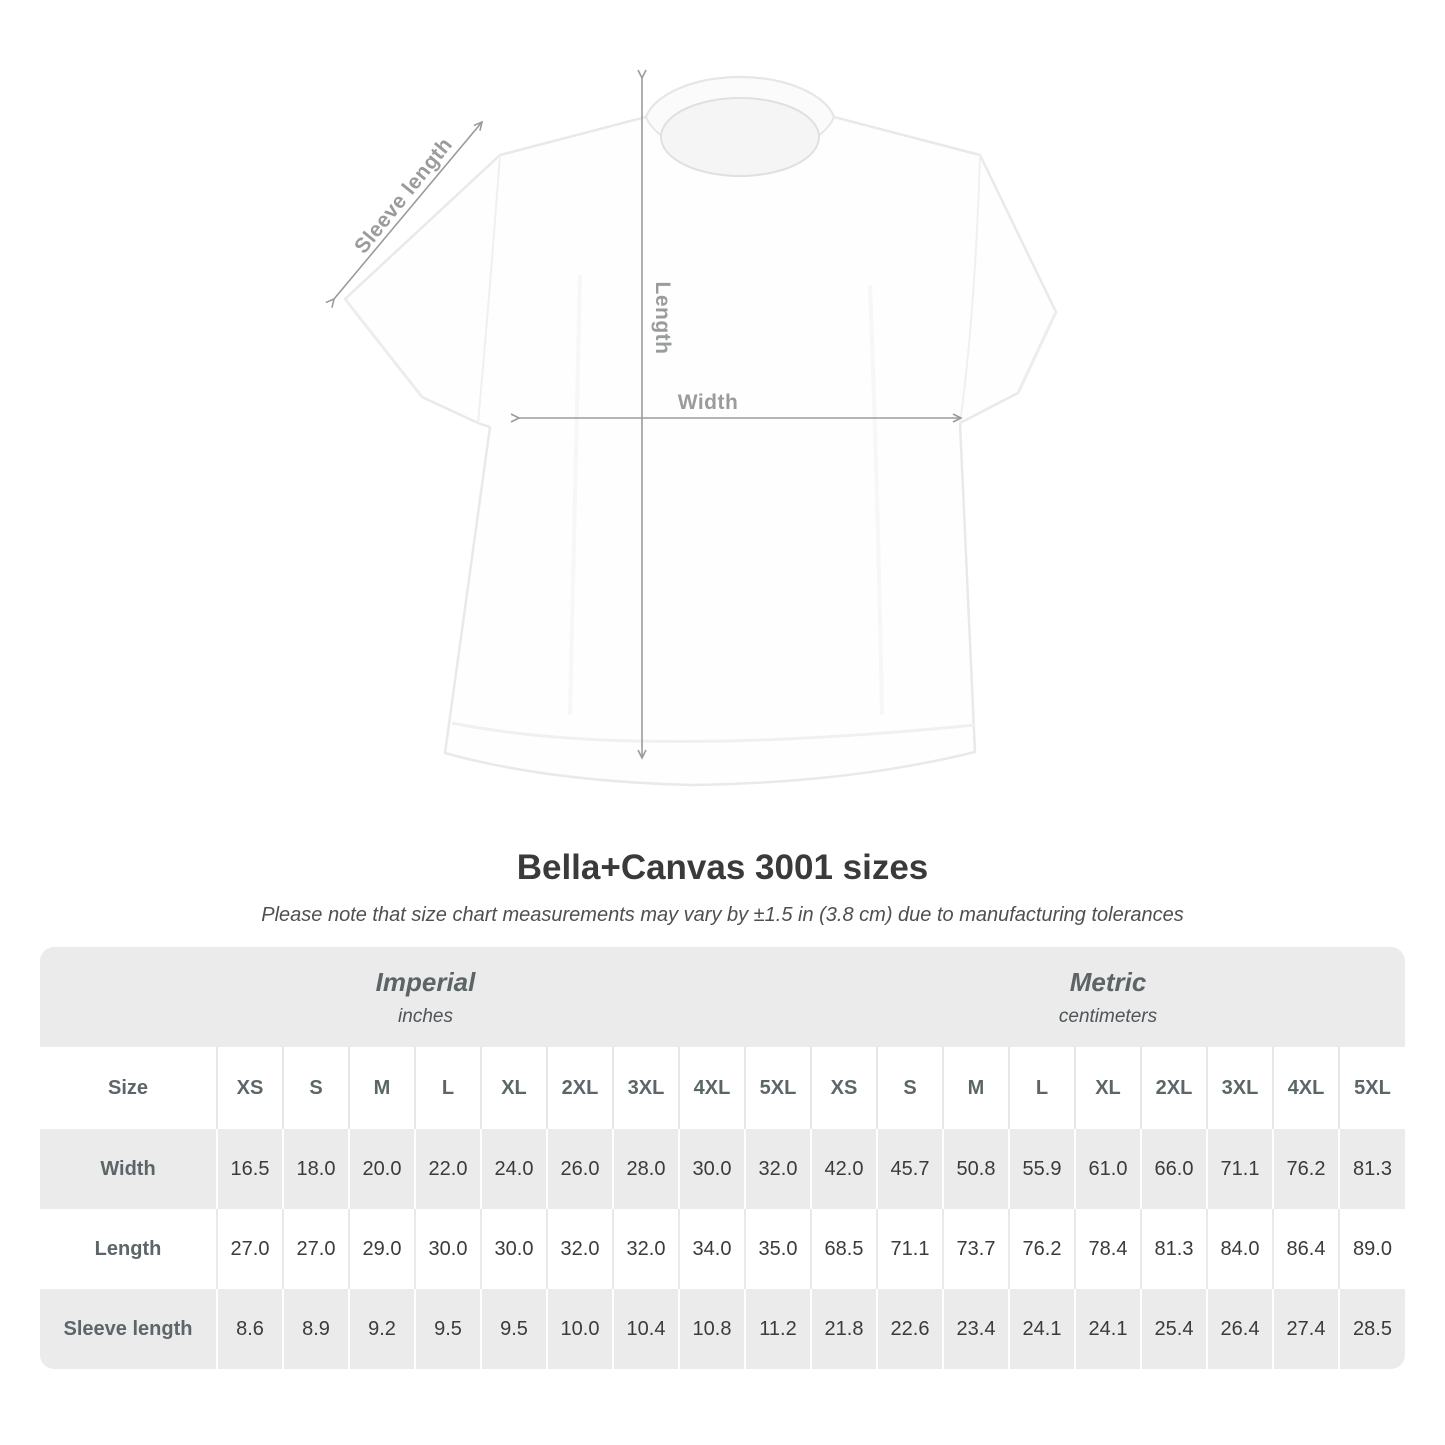  I want to click on value-cell: 55.9, so click(1041, 1169).